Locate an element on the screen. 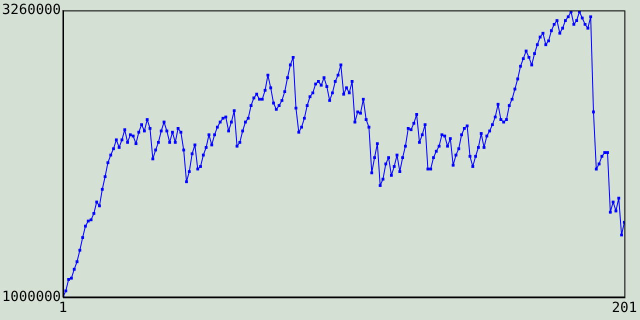 The width and height of the screenshot is (640, 320). y-tick-label: 1000000 is located at coordinates (31, 296).